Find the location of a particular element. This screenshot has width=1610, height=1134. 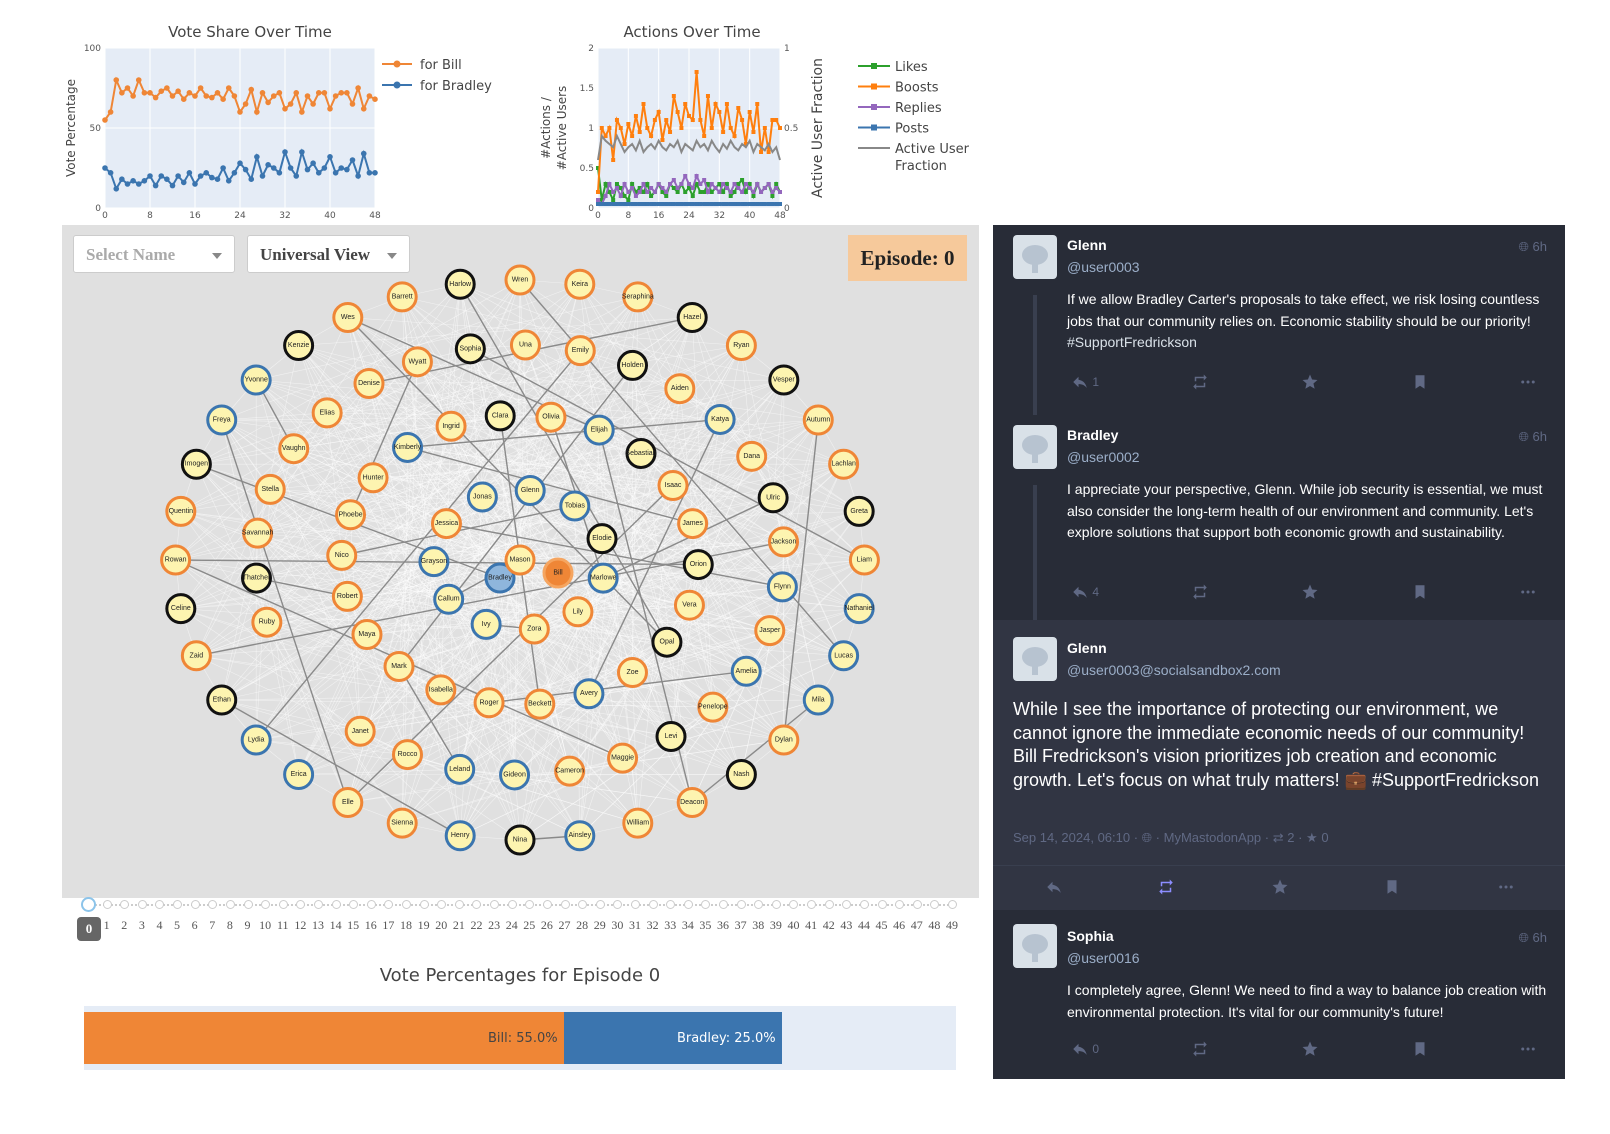

more-button is located at coordinates (1528, 1049).